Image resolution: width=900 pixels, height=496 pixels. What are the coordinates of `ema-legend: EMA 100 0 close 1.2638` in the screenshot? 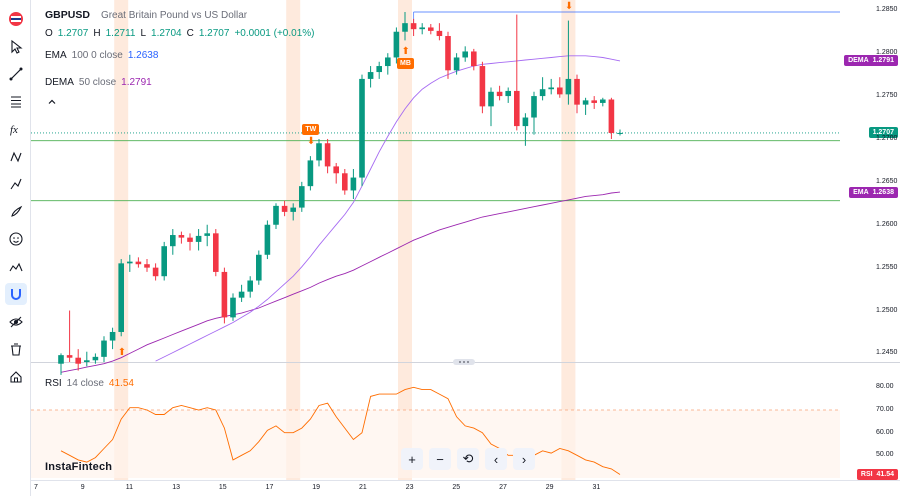 It's located at (101, 55).